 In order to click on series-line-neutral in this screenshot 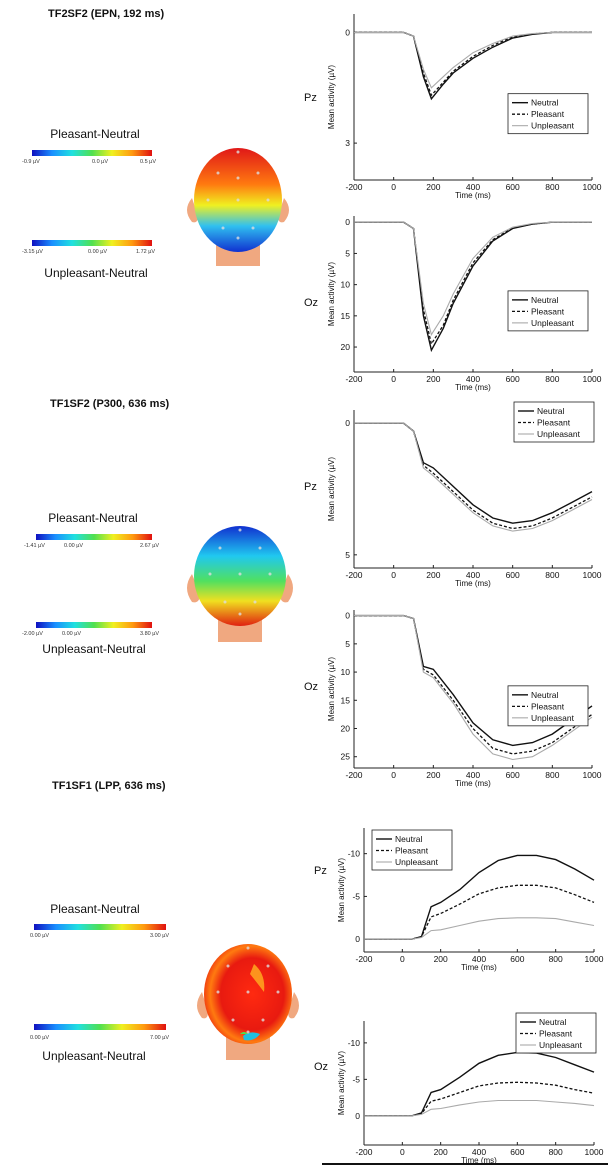, I will do `click(473, 66)`.